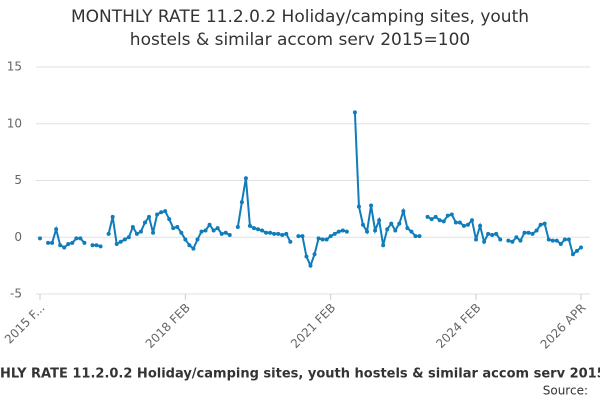 This screenshot has width=600, height=400. I want to click on x-tick-label: 2026 APR, so click(563, 326).